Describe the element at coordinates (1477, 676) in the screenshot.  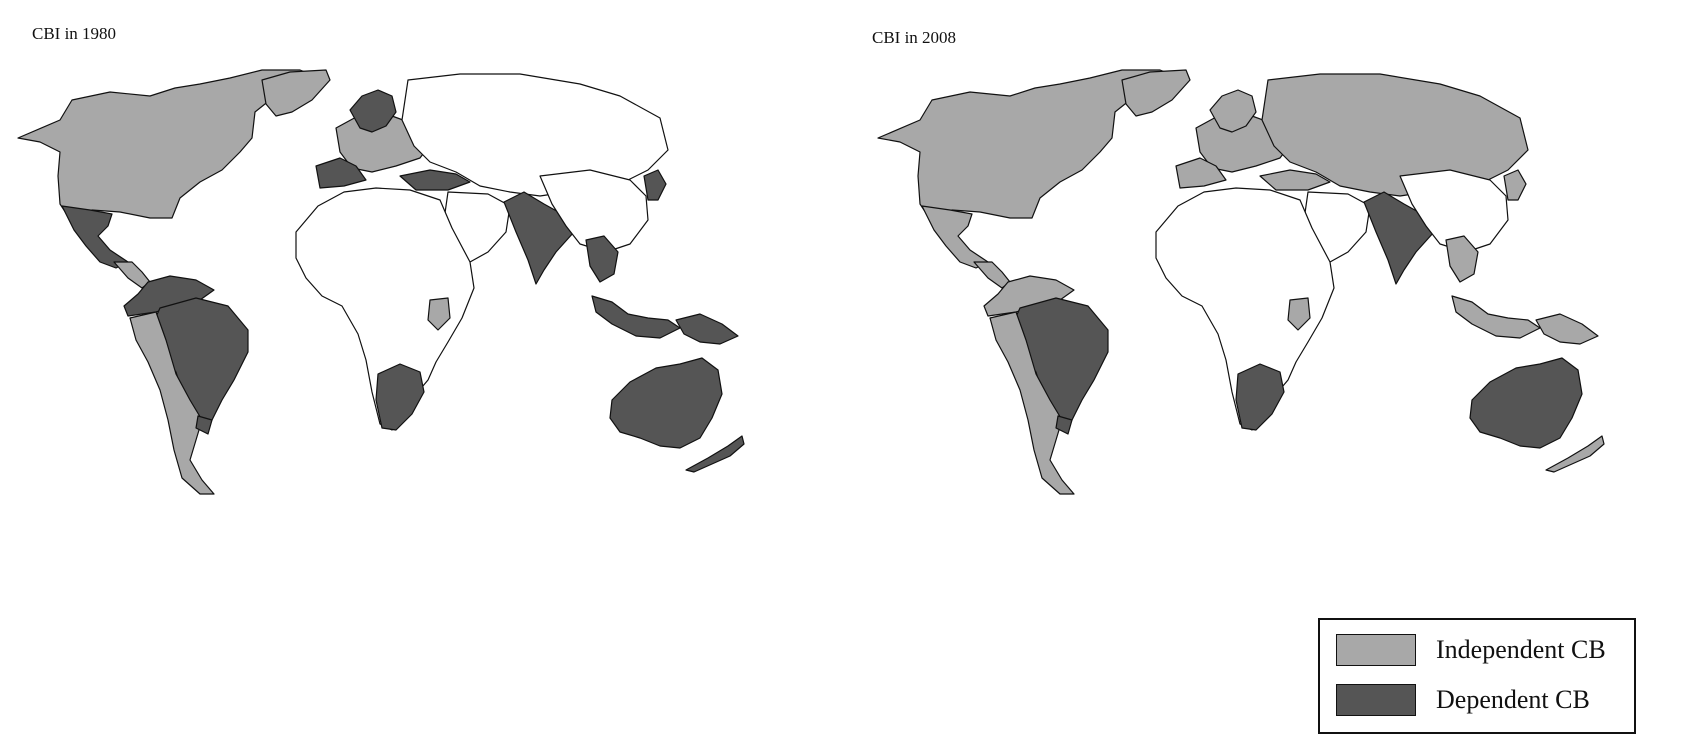
I see `map-legend: Independent CB Dependent CB` at that location.